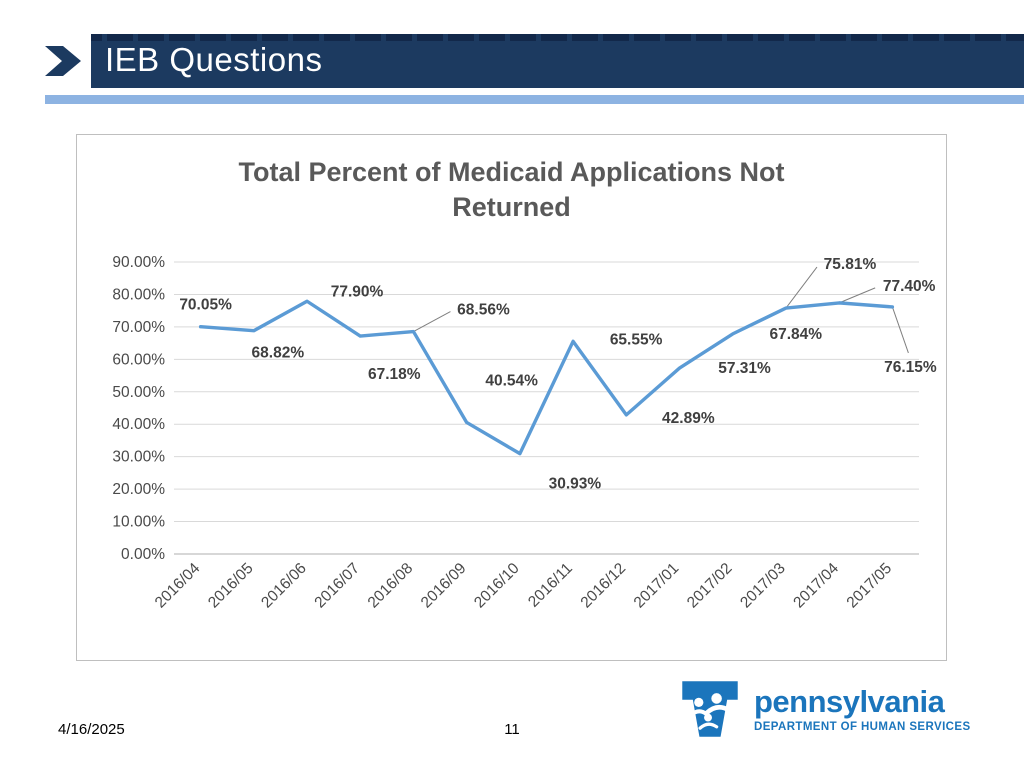  Describe the element at coordinates (511, 381) in the screenshot. I see `data-label: 40.54%` at that location.